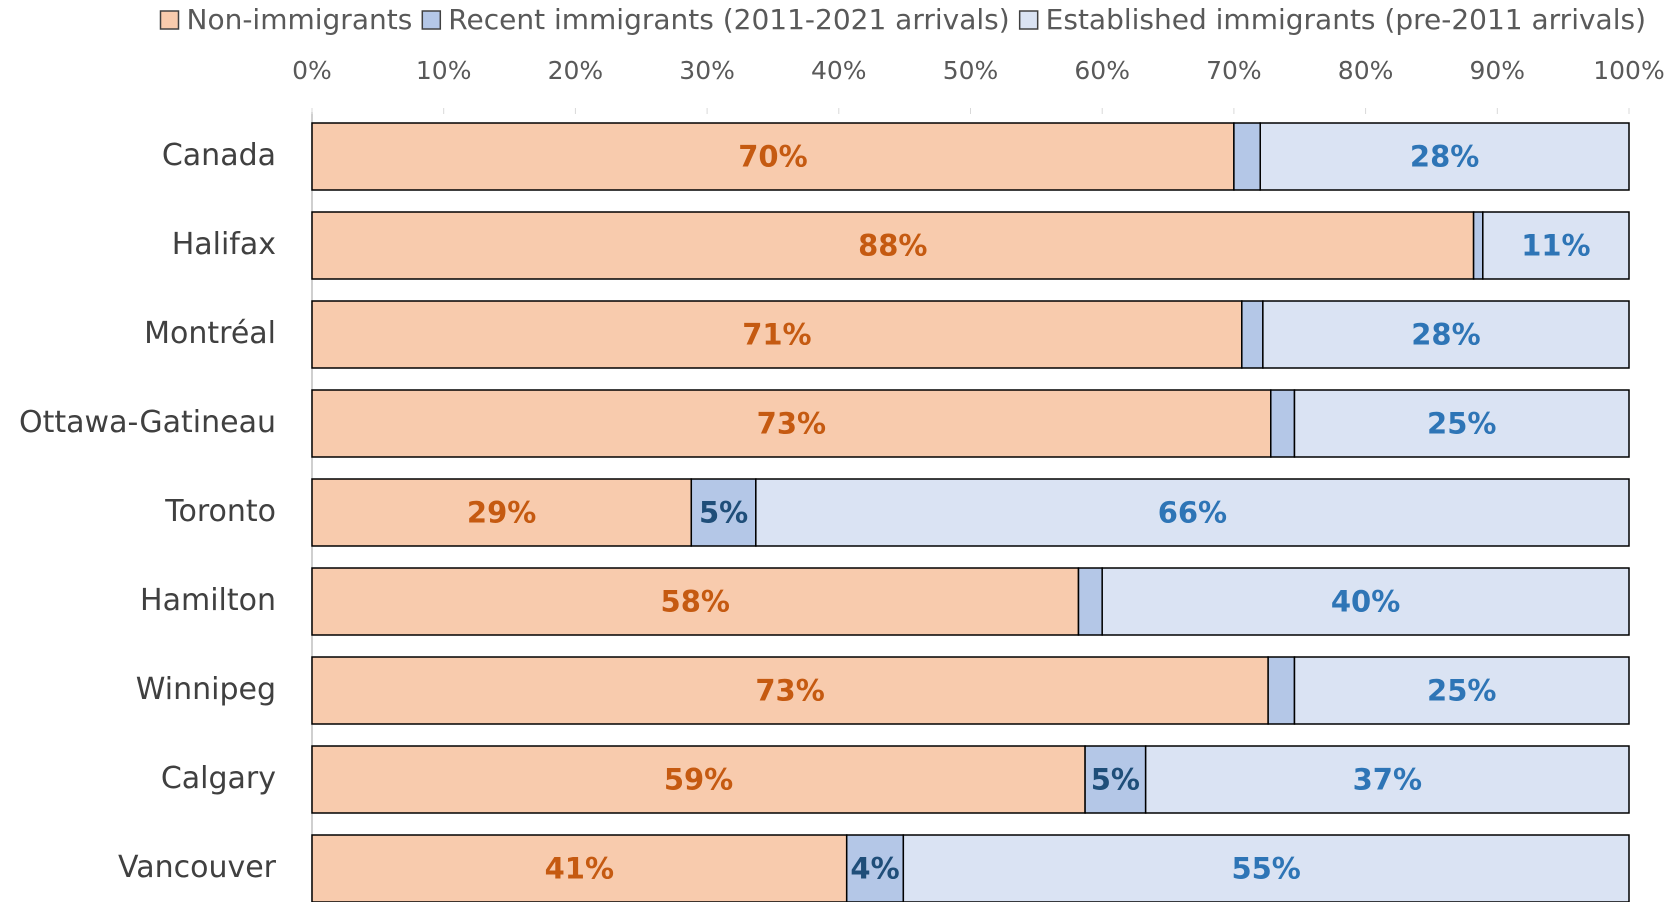 This screenshot has width=1666, height=902. What do you see at coordinates (707, 70) in the screenshot?
I see `x-tick-label: 30%` at bounding box center [707, 70].